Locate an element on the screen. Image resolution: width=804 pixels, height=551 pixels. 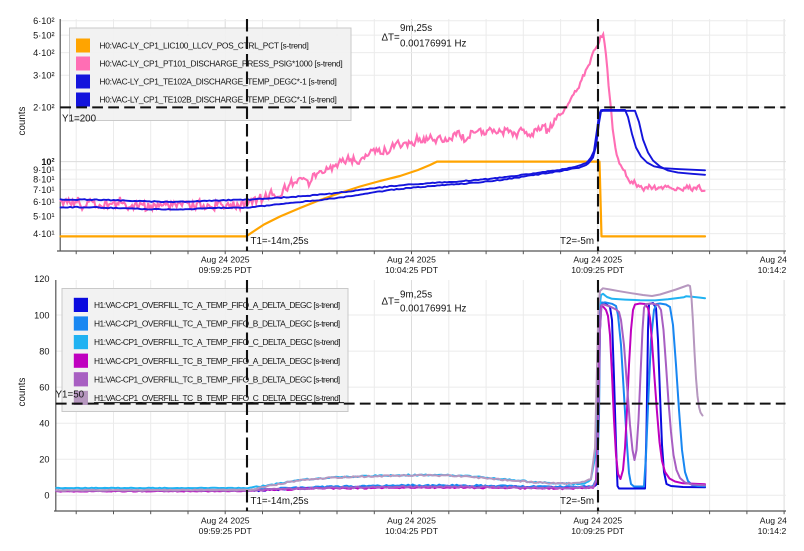
svg-text: 4·10² is located at coordinates (43, 53).